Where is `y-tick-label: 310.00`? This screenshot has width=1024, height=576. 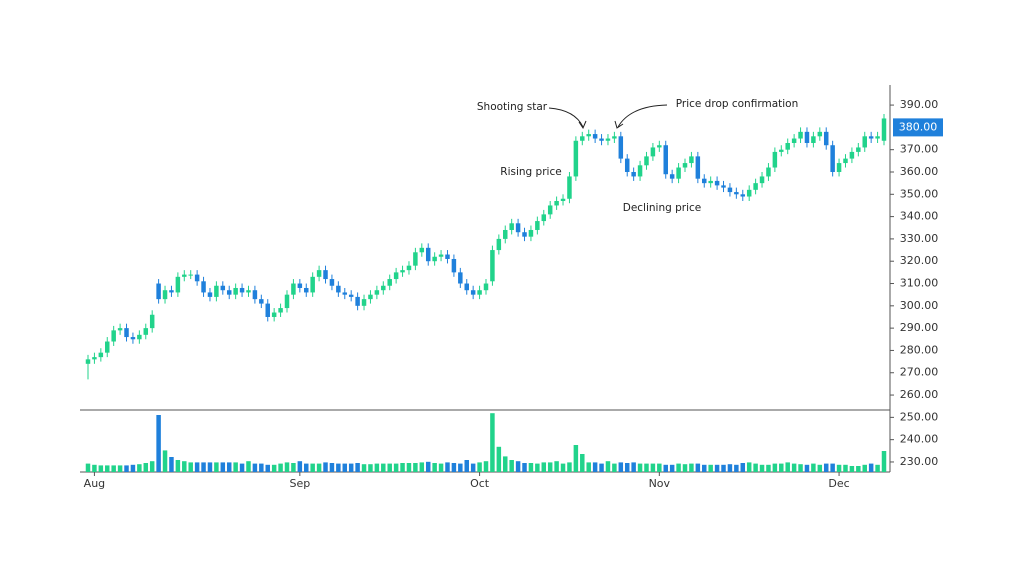
y-tick-label: 310.00 is located at coordinates (919, 283).